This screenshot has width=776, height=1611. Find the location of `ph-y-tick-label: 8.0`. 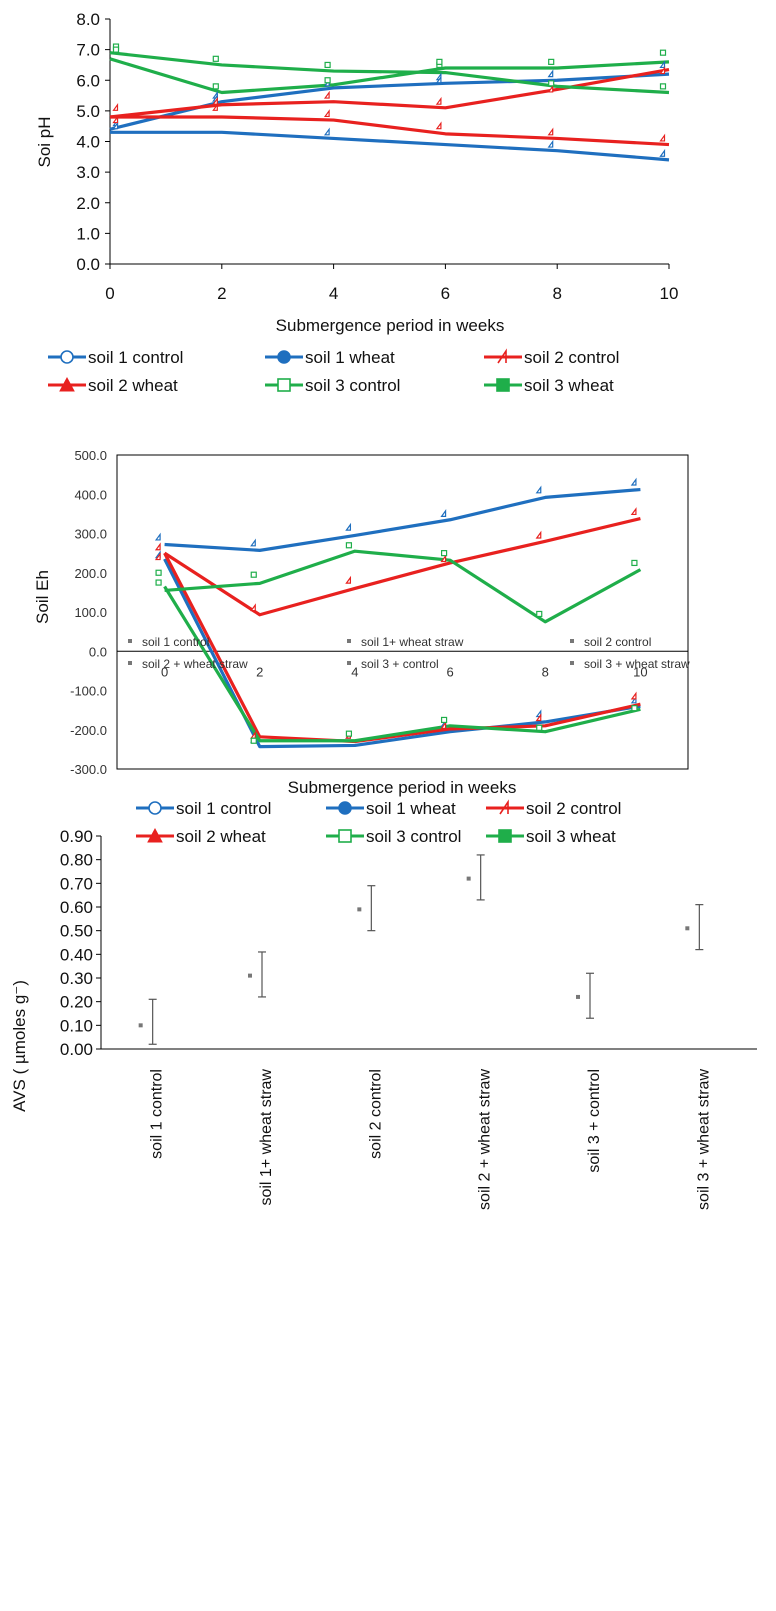

ph-y-tick-label: 8.0 is located at coordinates (88, 19).